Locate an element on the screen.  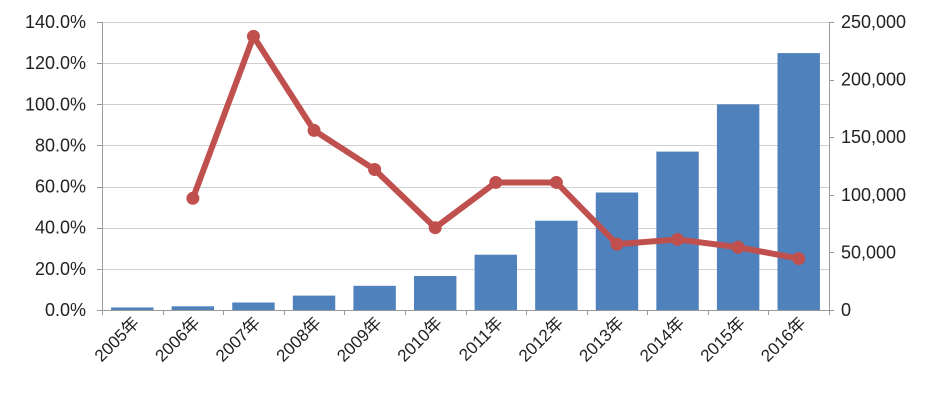
right-tick-label: 250,000 is located at coordinates (873, 22).